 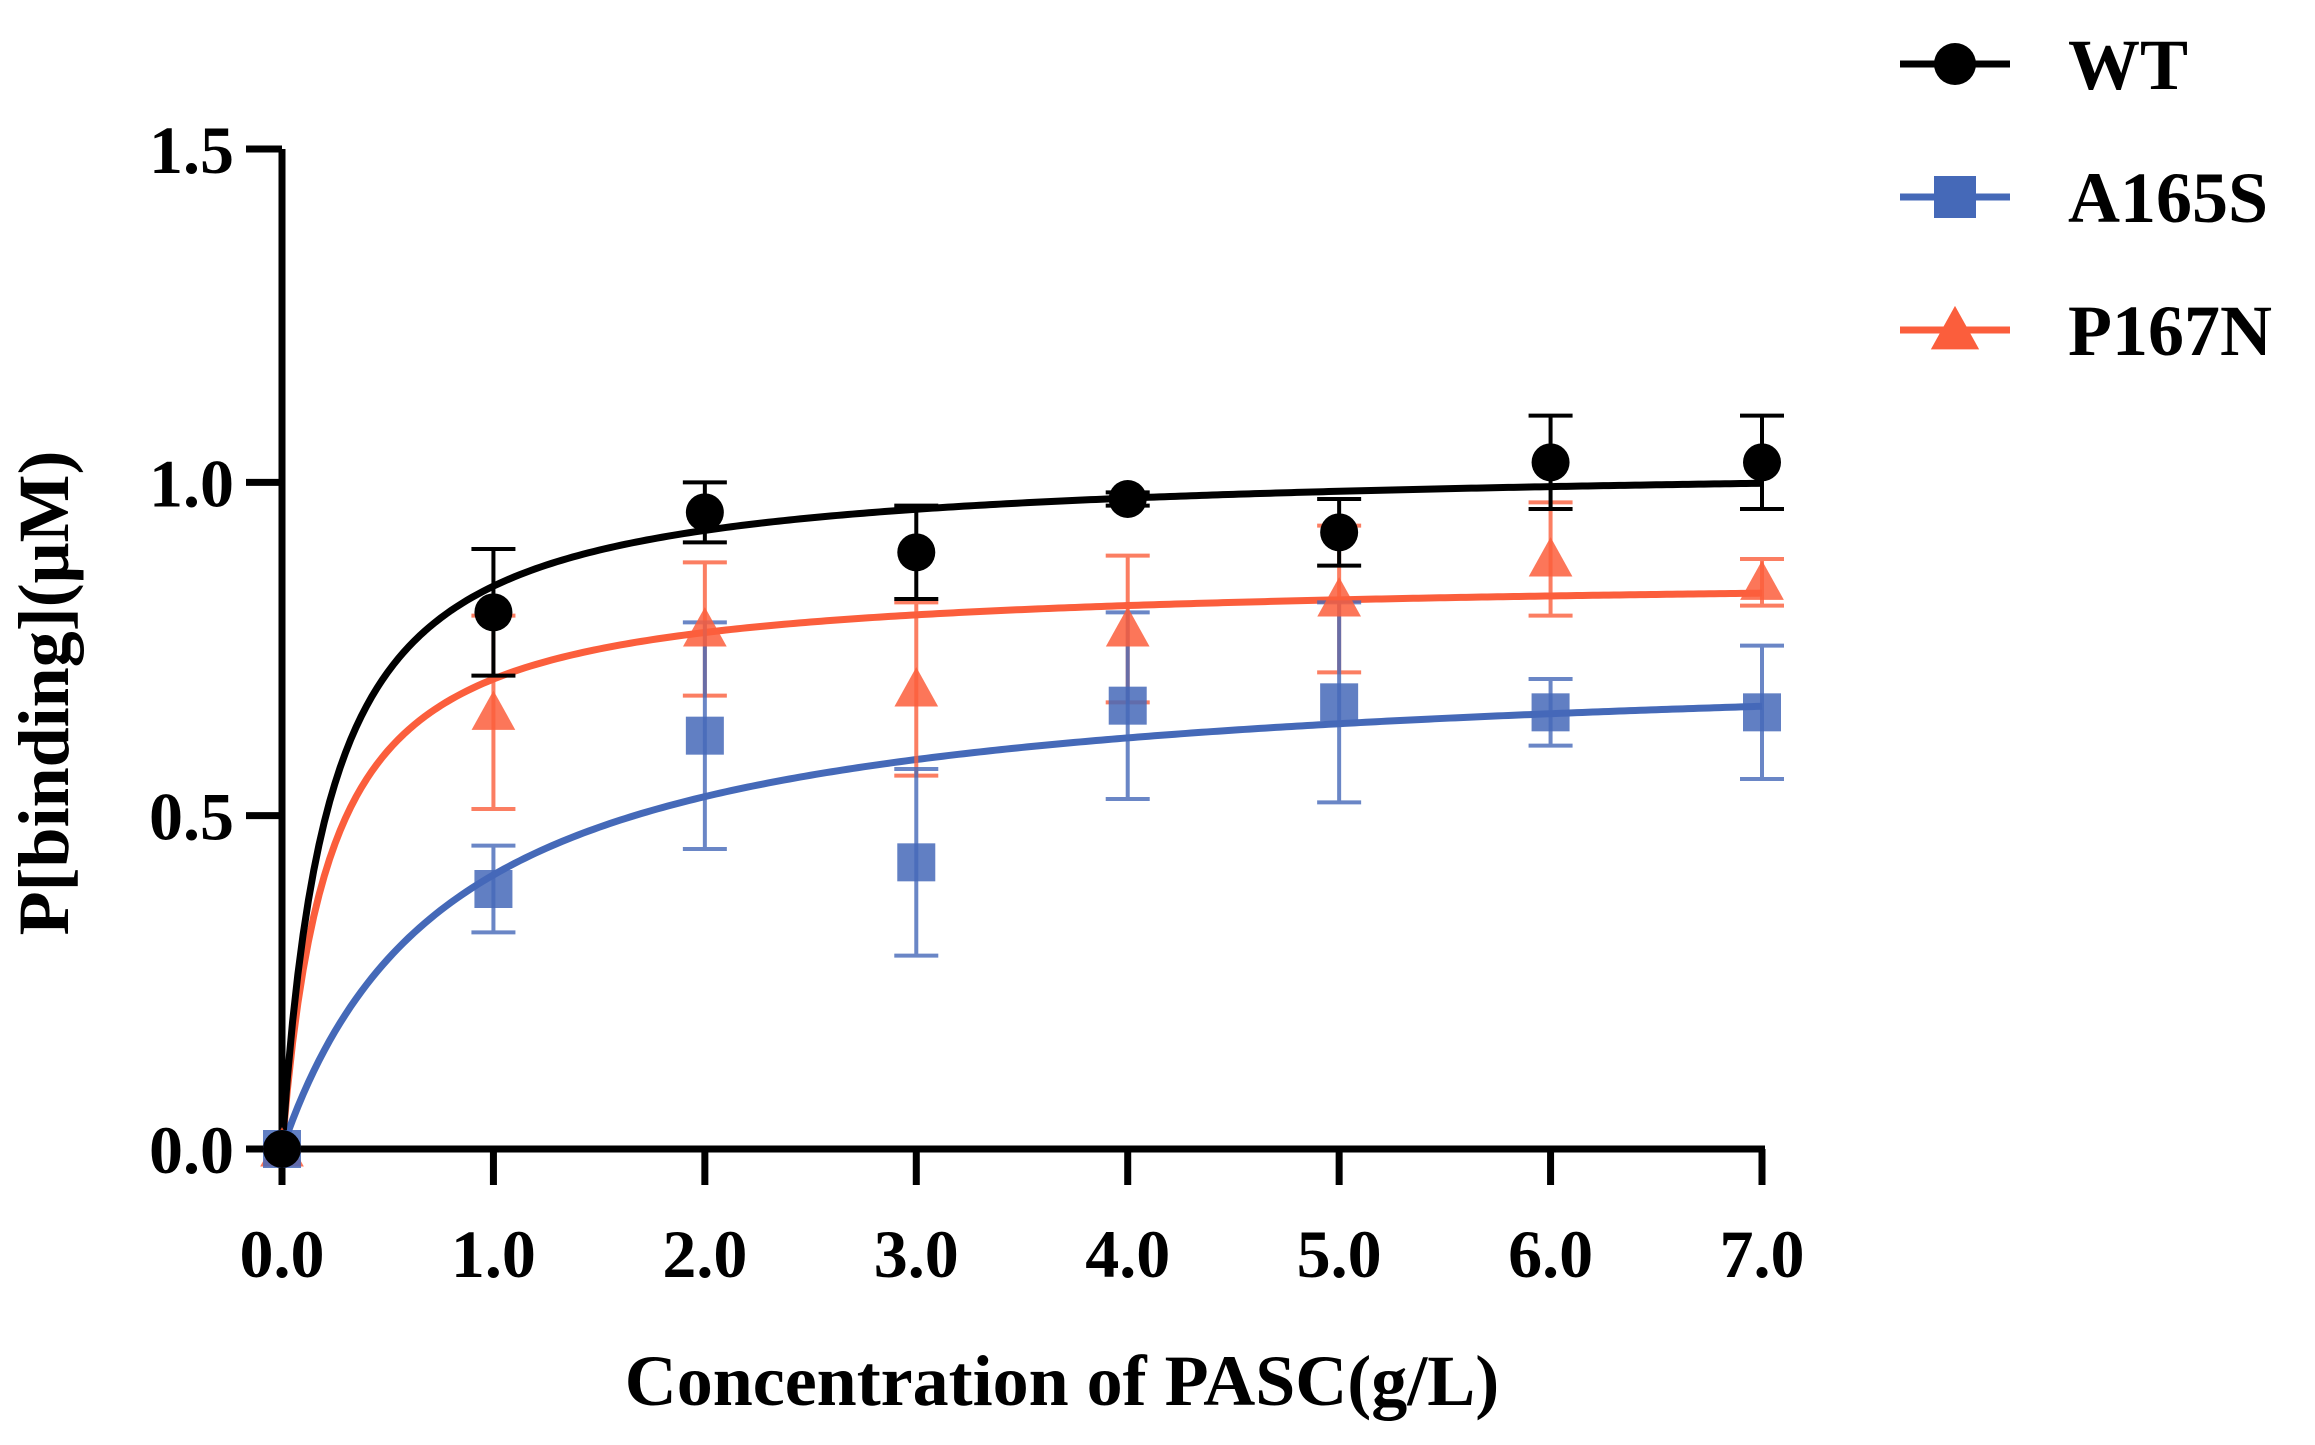 I want to click on legend-item-wt: WT, so click(x=2044, y=65).